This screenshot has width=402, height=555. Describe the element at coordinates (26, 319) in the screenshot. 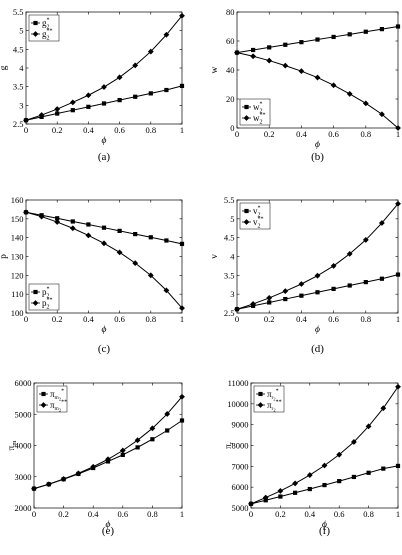

I see `x-tick-label: 0` at that location.